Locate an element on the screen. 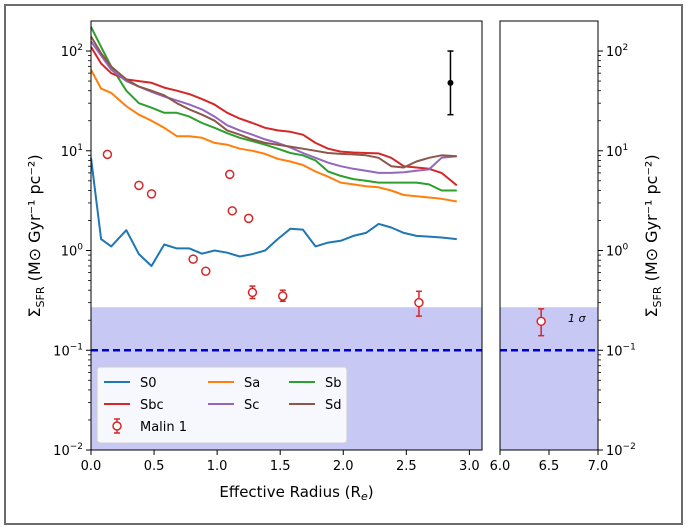 The width and height of the screenshot is (689, 531). threshold-band is located at coordinates (549, 378).